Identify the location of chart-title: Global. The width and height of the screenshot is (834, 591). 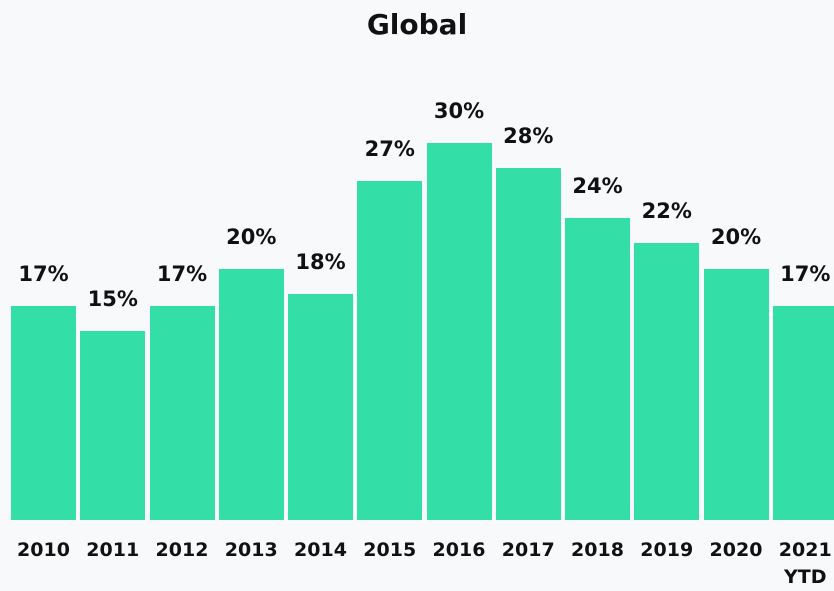
(417, 24).